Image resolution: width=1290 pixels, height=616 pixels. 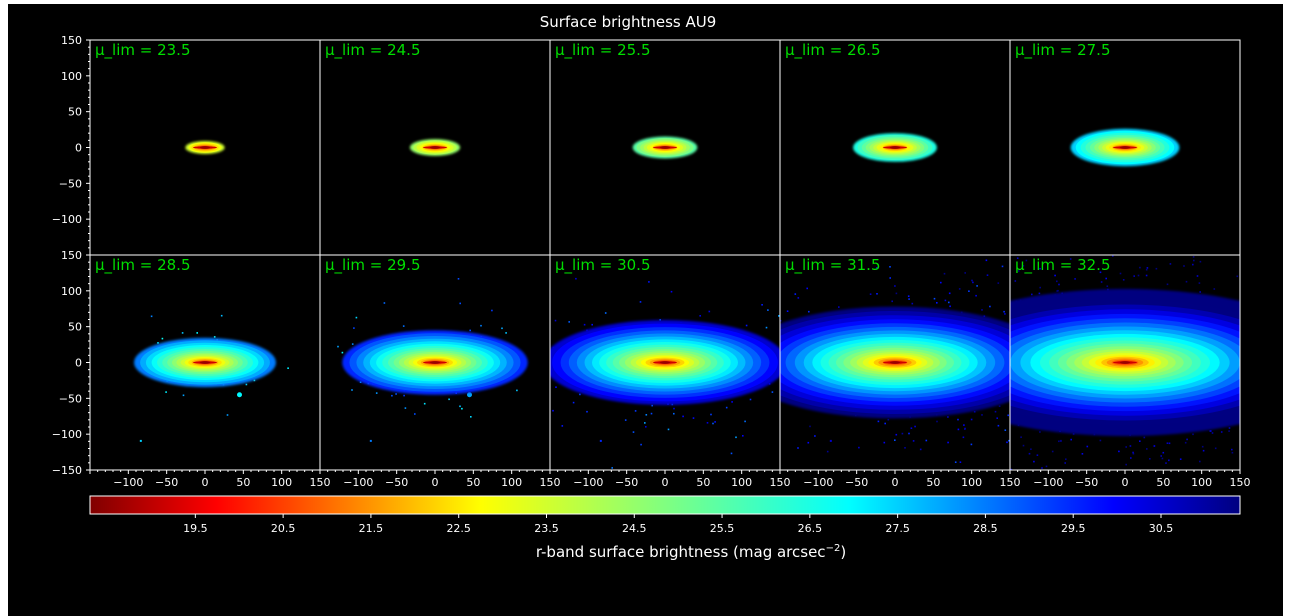 What do you see at coordinates (71, 291) in the screenshot?
I see `y-tick-label: 100` at bounding box center [71, 291].